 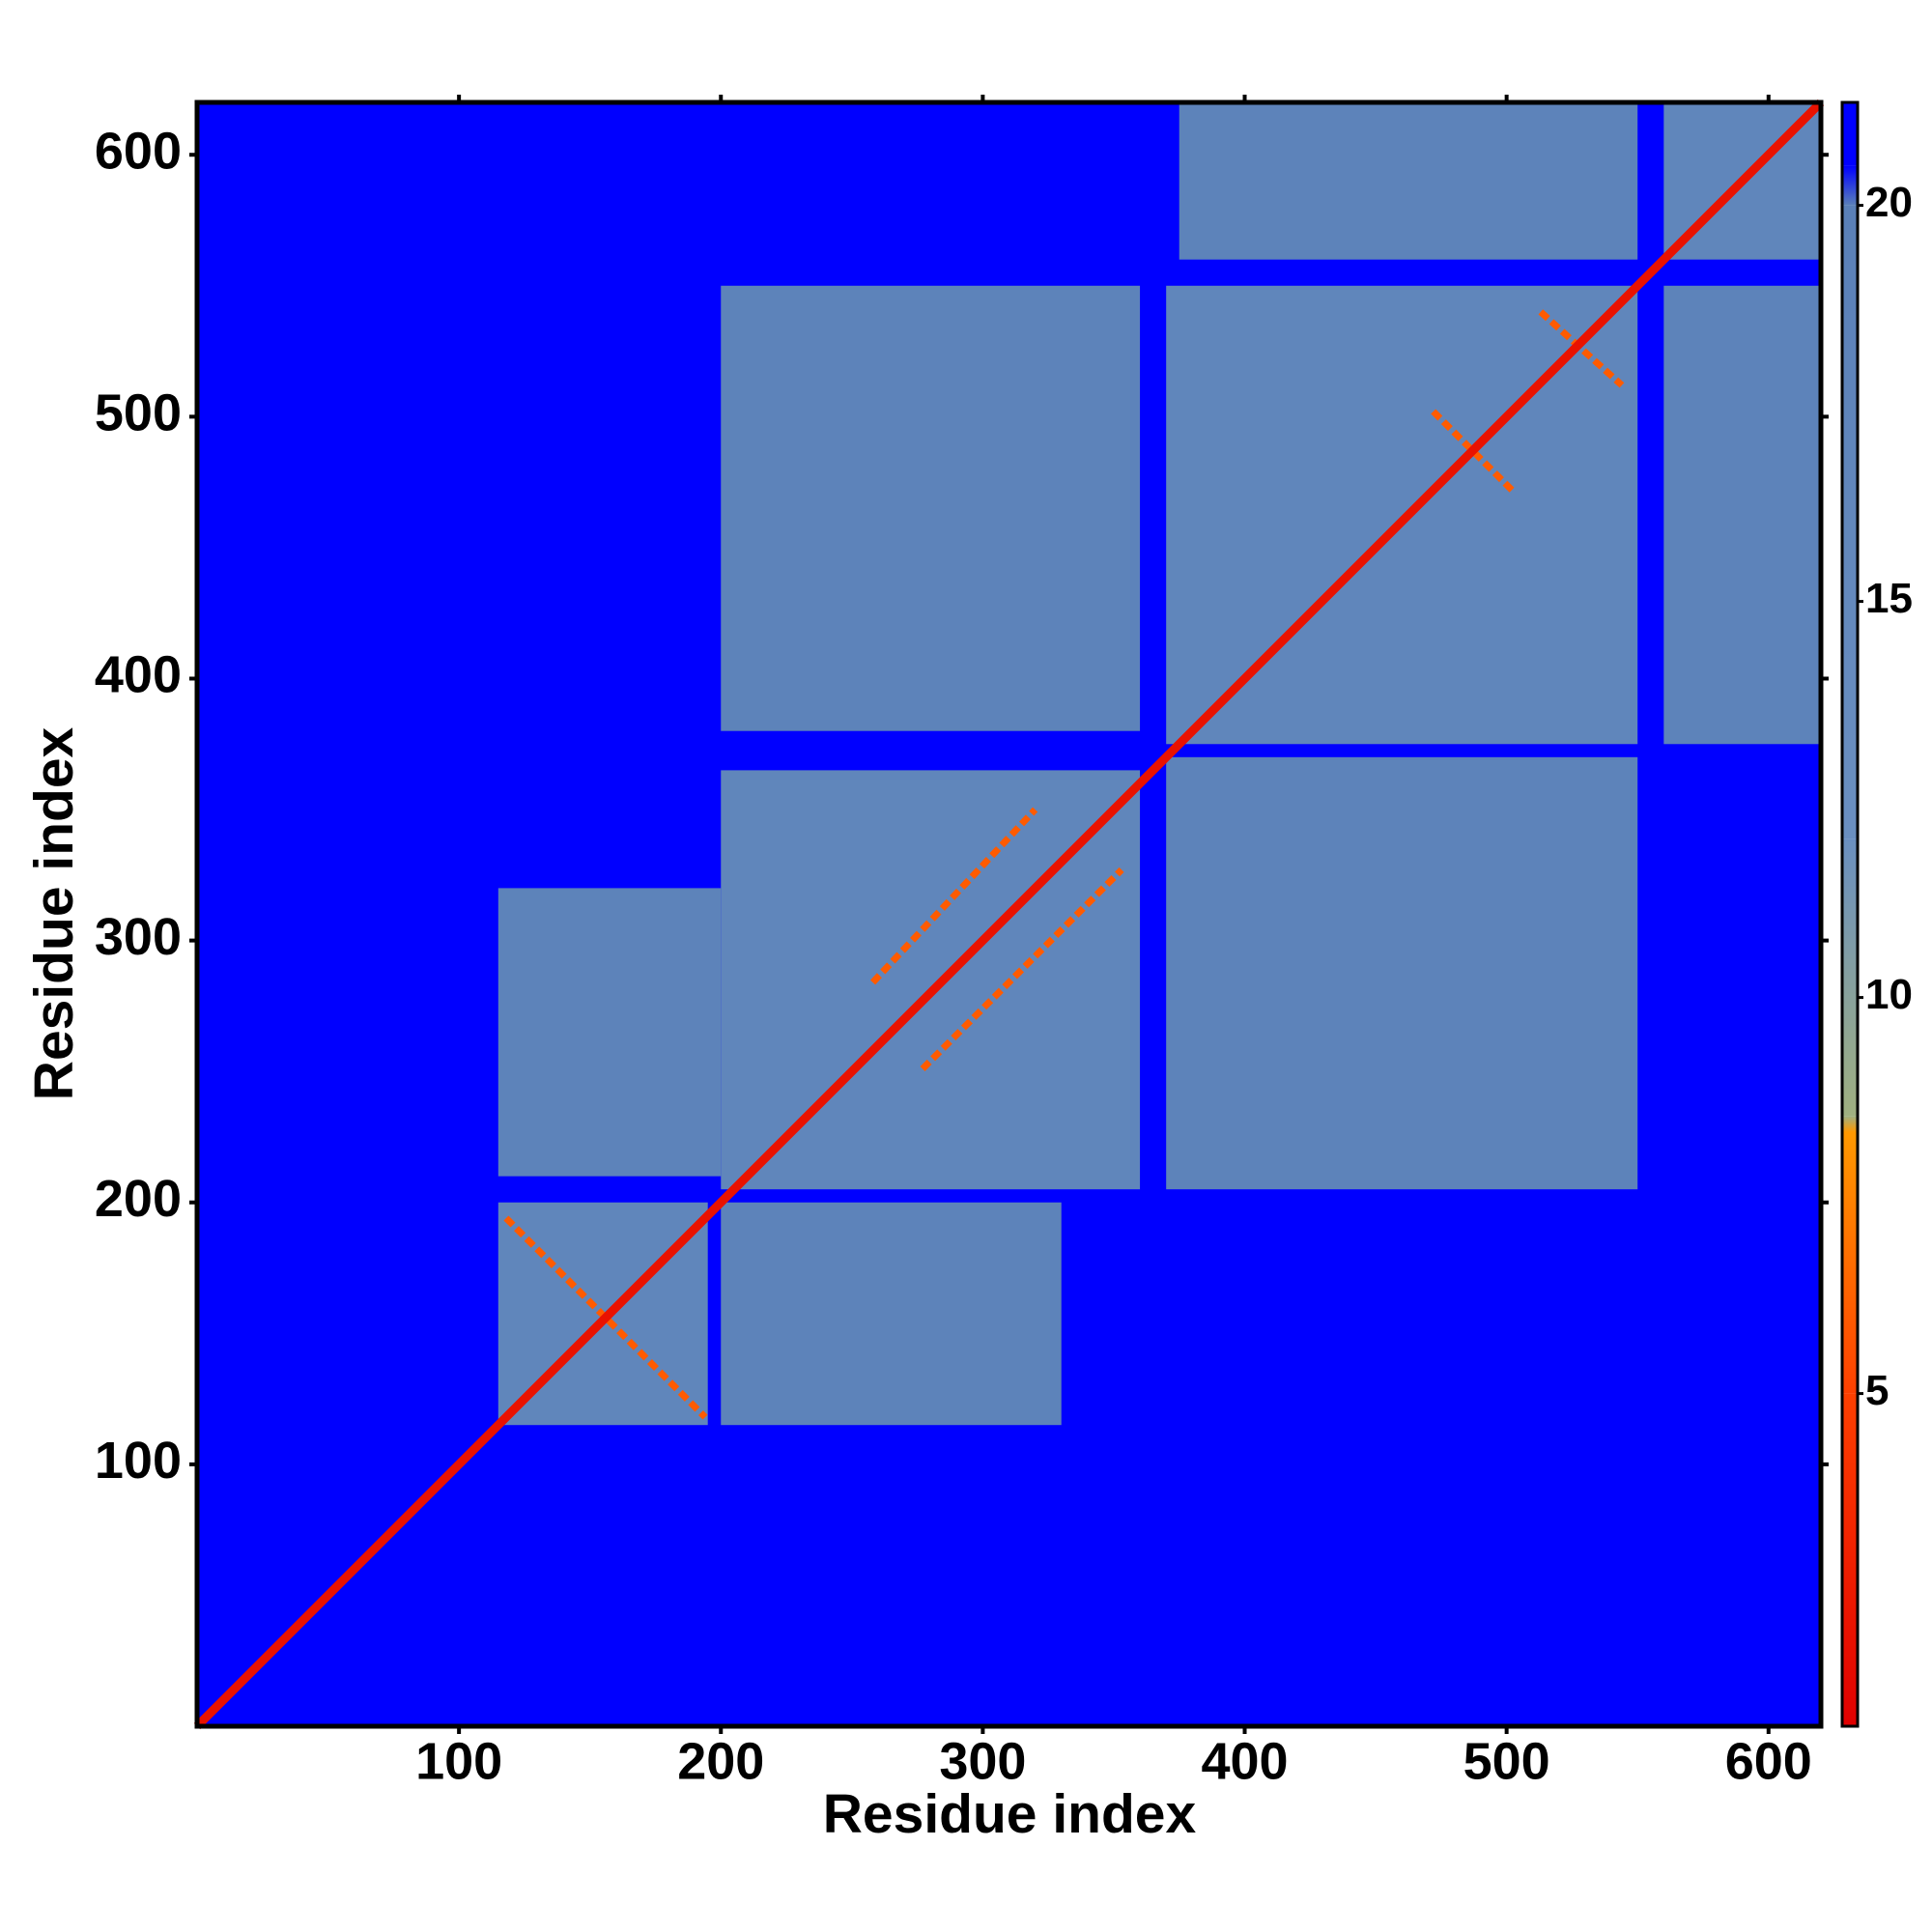 I want to click on y-tick-label: 100, so click(x=138, y=1461).